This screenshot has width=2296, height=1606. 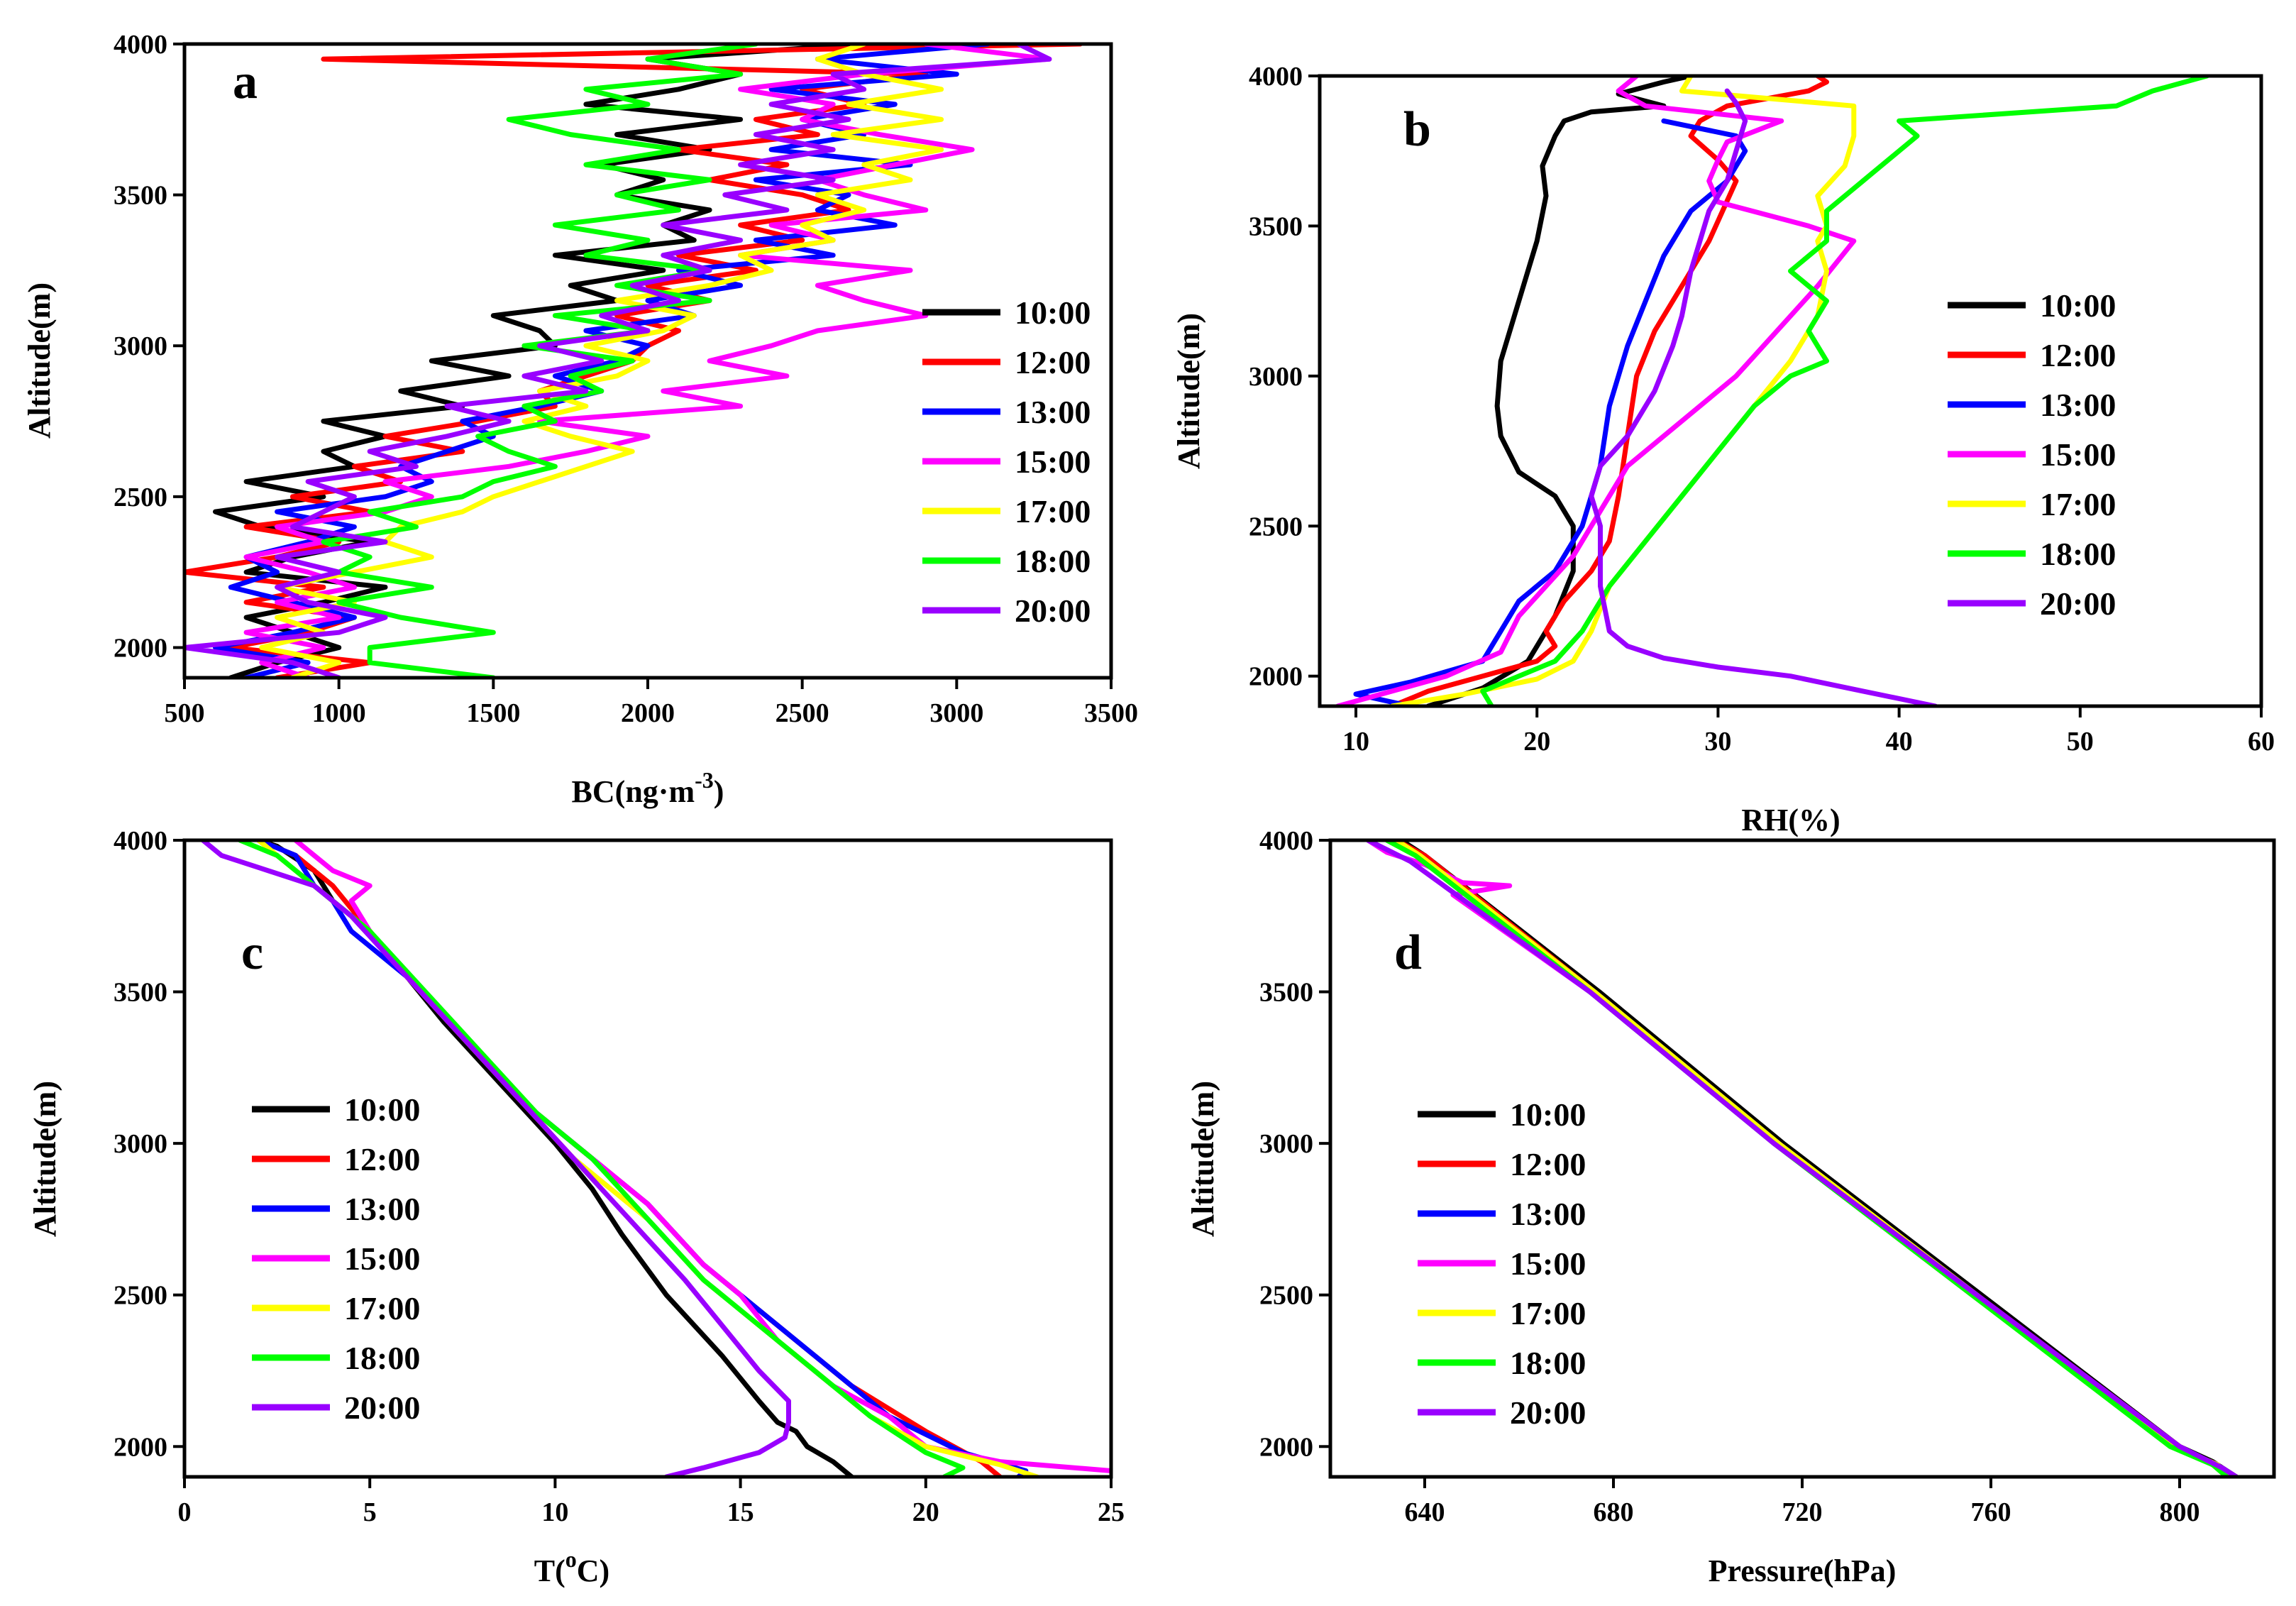 What do you see at coordinates (1276, 677) in the screenshot?
I see `panel-b-y-tick-label: 2000` at bounding box center [1276, 677].